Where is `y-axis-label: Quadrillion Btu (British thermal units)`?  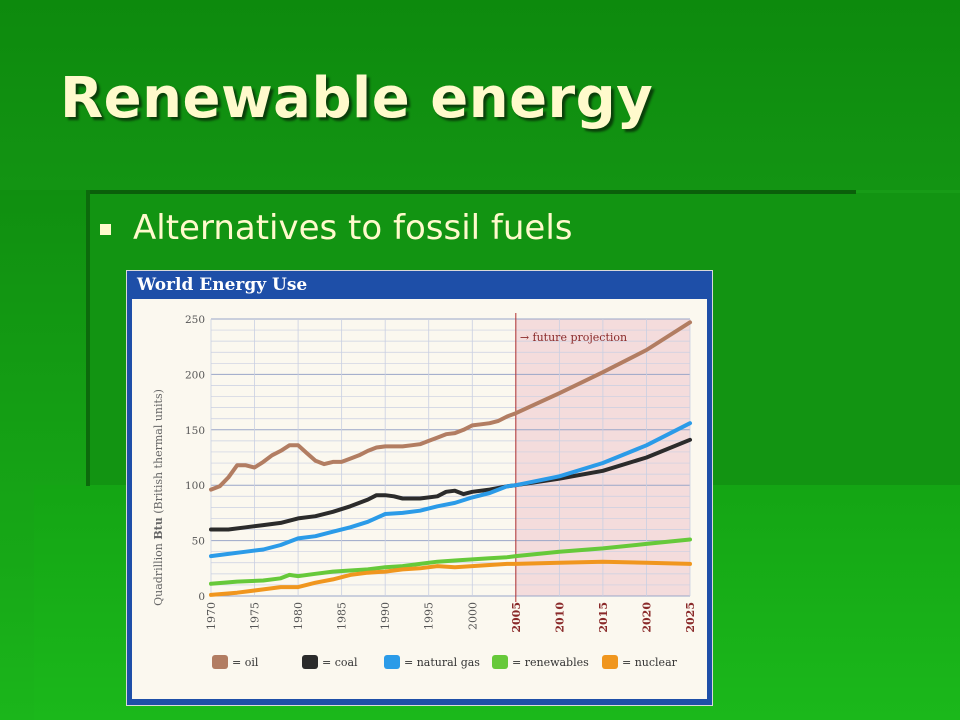
y-axis-label: Quadrillion Btu (British thermal units) is located at coordinates (158, 497).